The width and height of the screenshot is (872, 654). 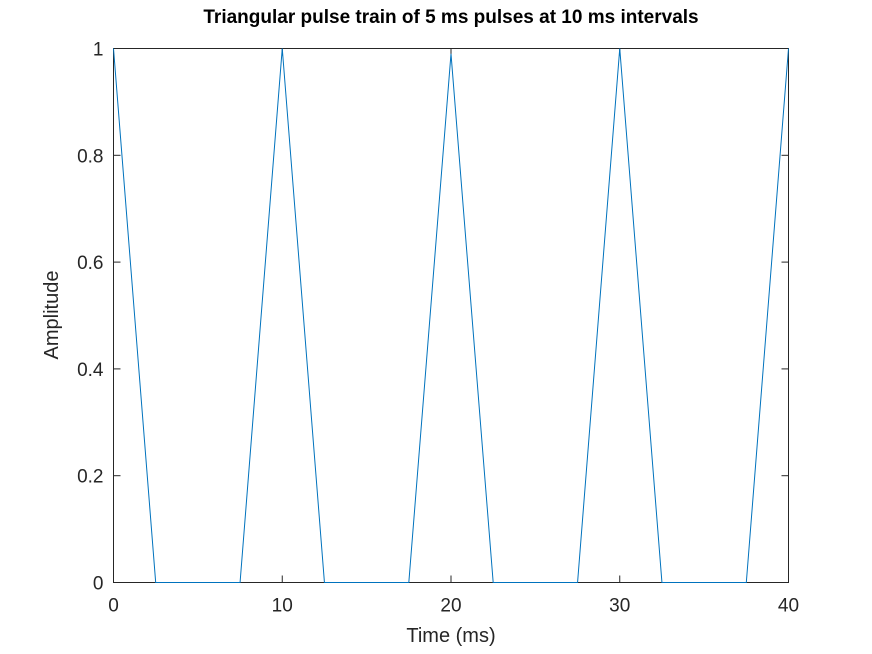 What do you see at coordinates (90, 156) in the screenshot?
I see `y-tick-label: 0.8` at bounding box center [90, 156].